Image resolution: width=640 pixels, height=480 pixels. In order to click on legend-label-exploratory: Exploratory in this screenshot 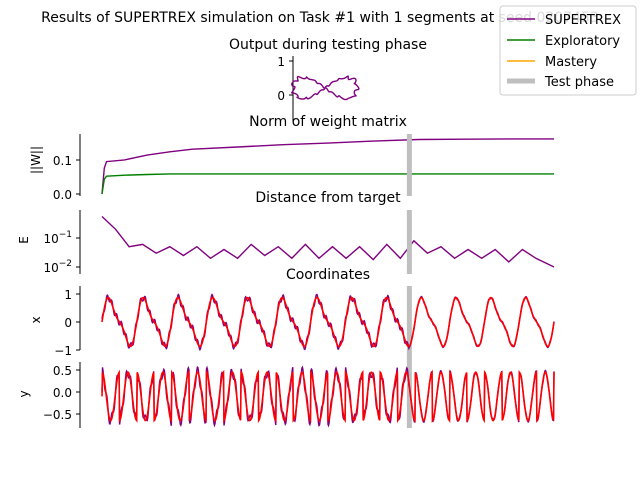, I will do `click(582, 41)`.